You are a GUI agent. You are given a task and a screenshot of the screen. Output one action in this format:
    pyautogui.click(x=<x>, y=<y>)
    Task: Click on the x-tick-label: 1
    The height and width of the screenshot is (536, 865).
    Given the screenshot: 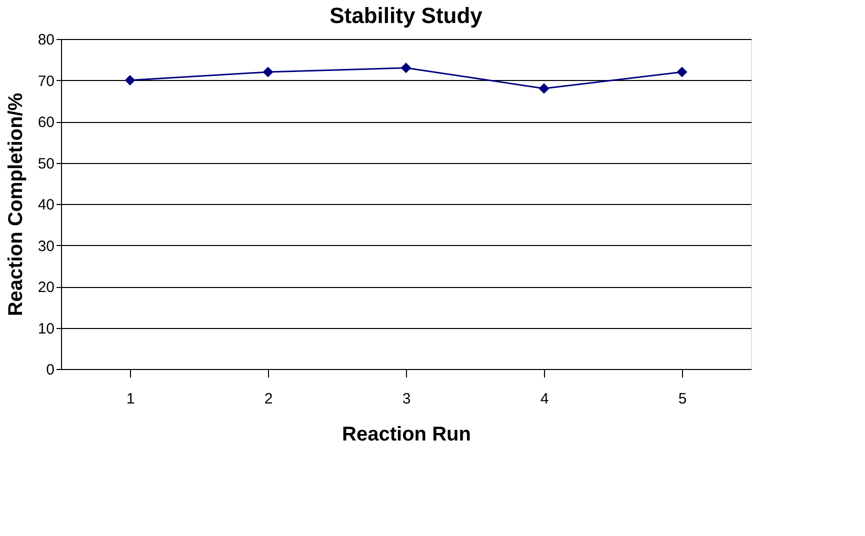 What is the action you would take?
    pyautogui.click(x=130, y=399)
    